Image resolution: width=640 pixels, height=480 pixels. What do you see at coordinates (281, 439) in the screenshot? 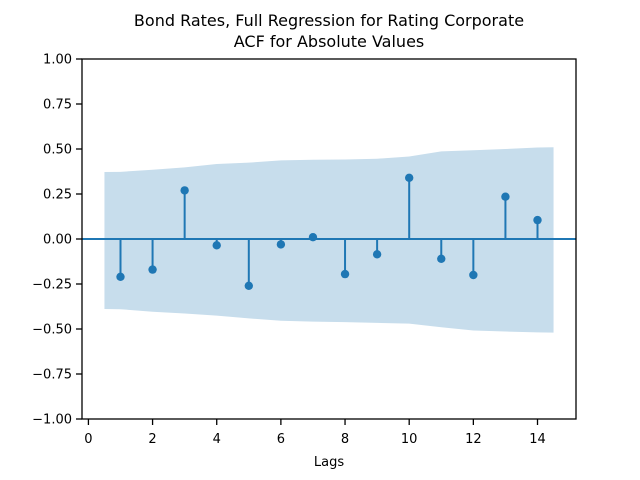
I see `x-tick-label-6: 6` at bounding box center [281, 439].